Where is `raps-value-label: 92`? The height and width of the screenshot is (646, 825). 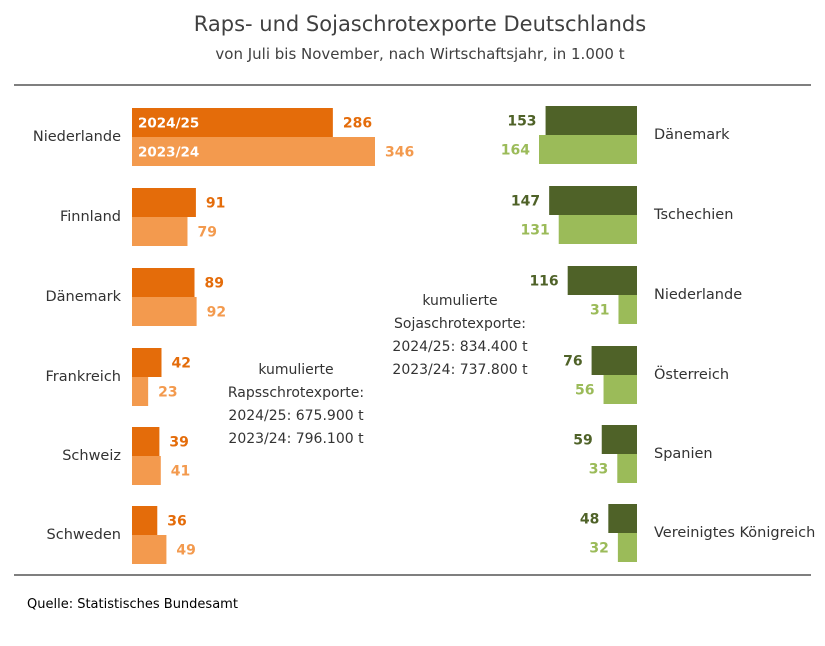 raps-value-label: 92 is located at coordinates (216, 313).